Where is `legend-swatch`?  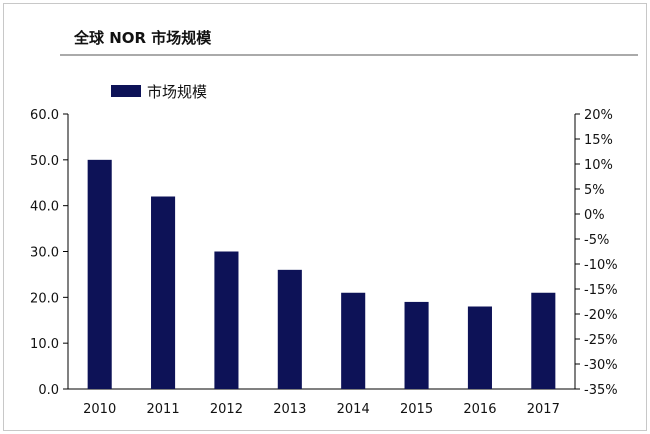
legend-swatch is located at coordinates (126, 91).